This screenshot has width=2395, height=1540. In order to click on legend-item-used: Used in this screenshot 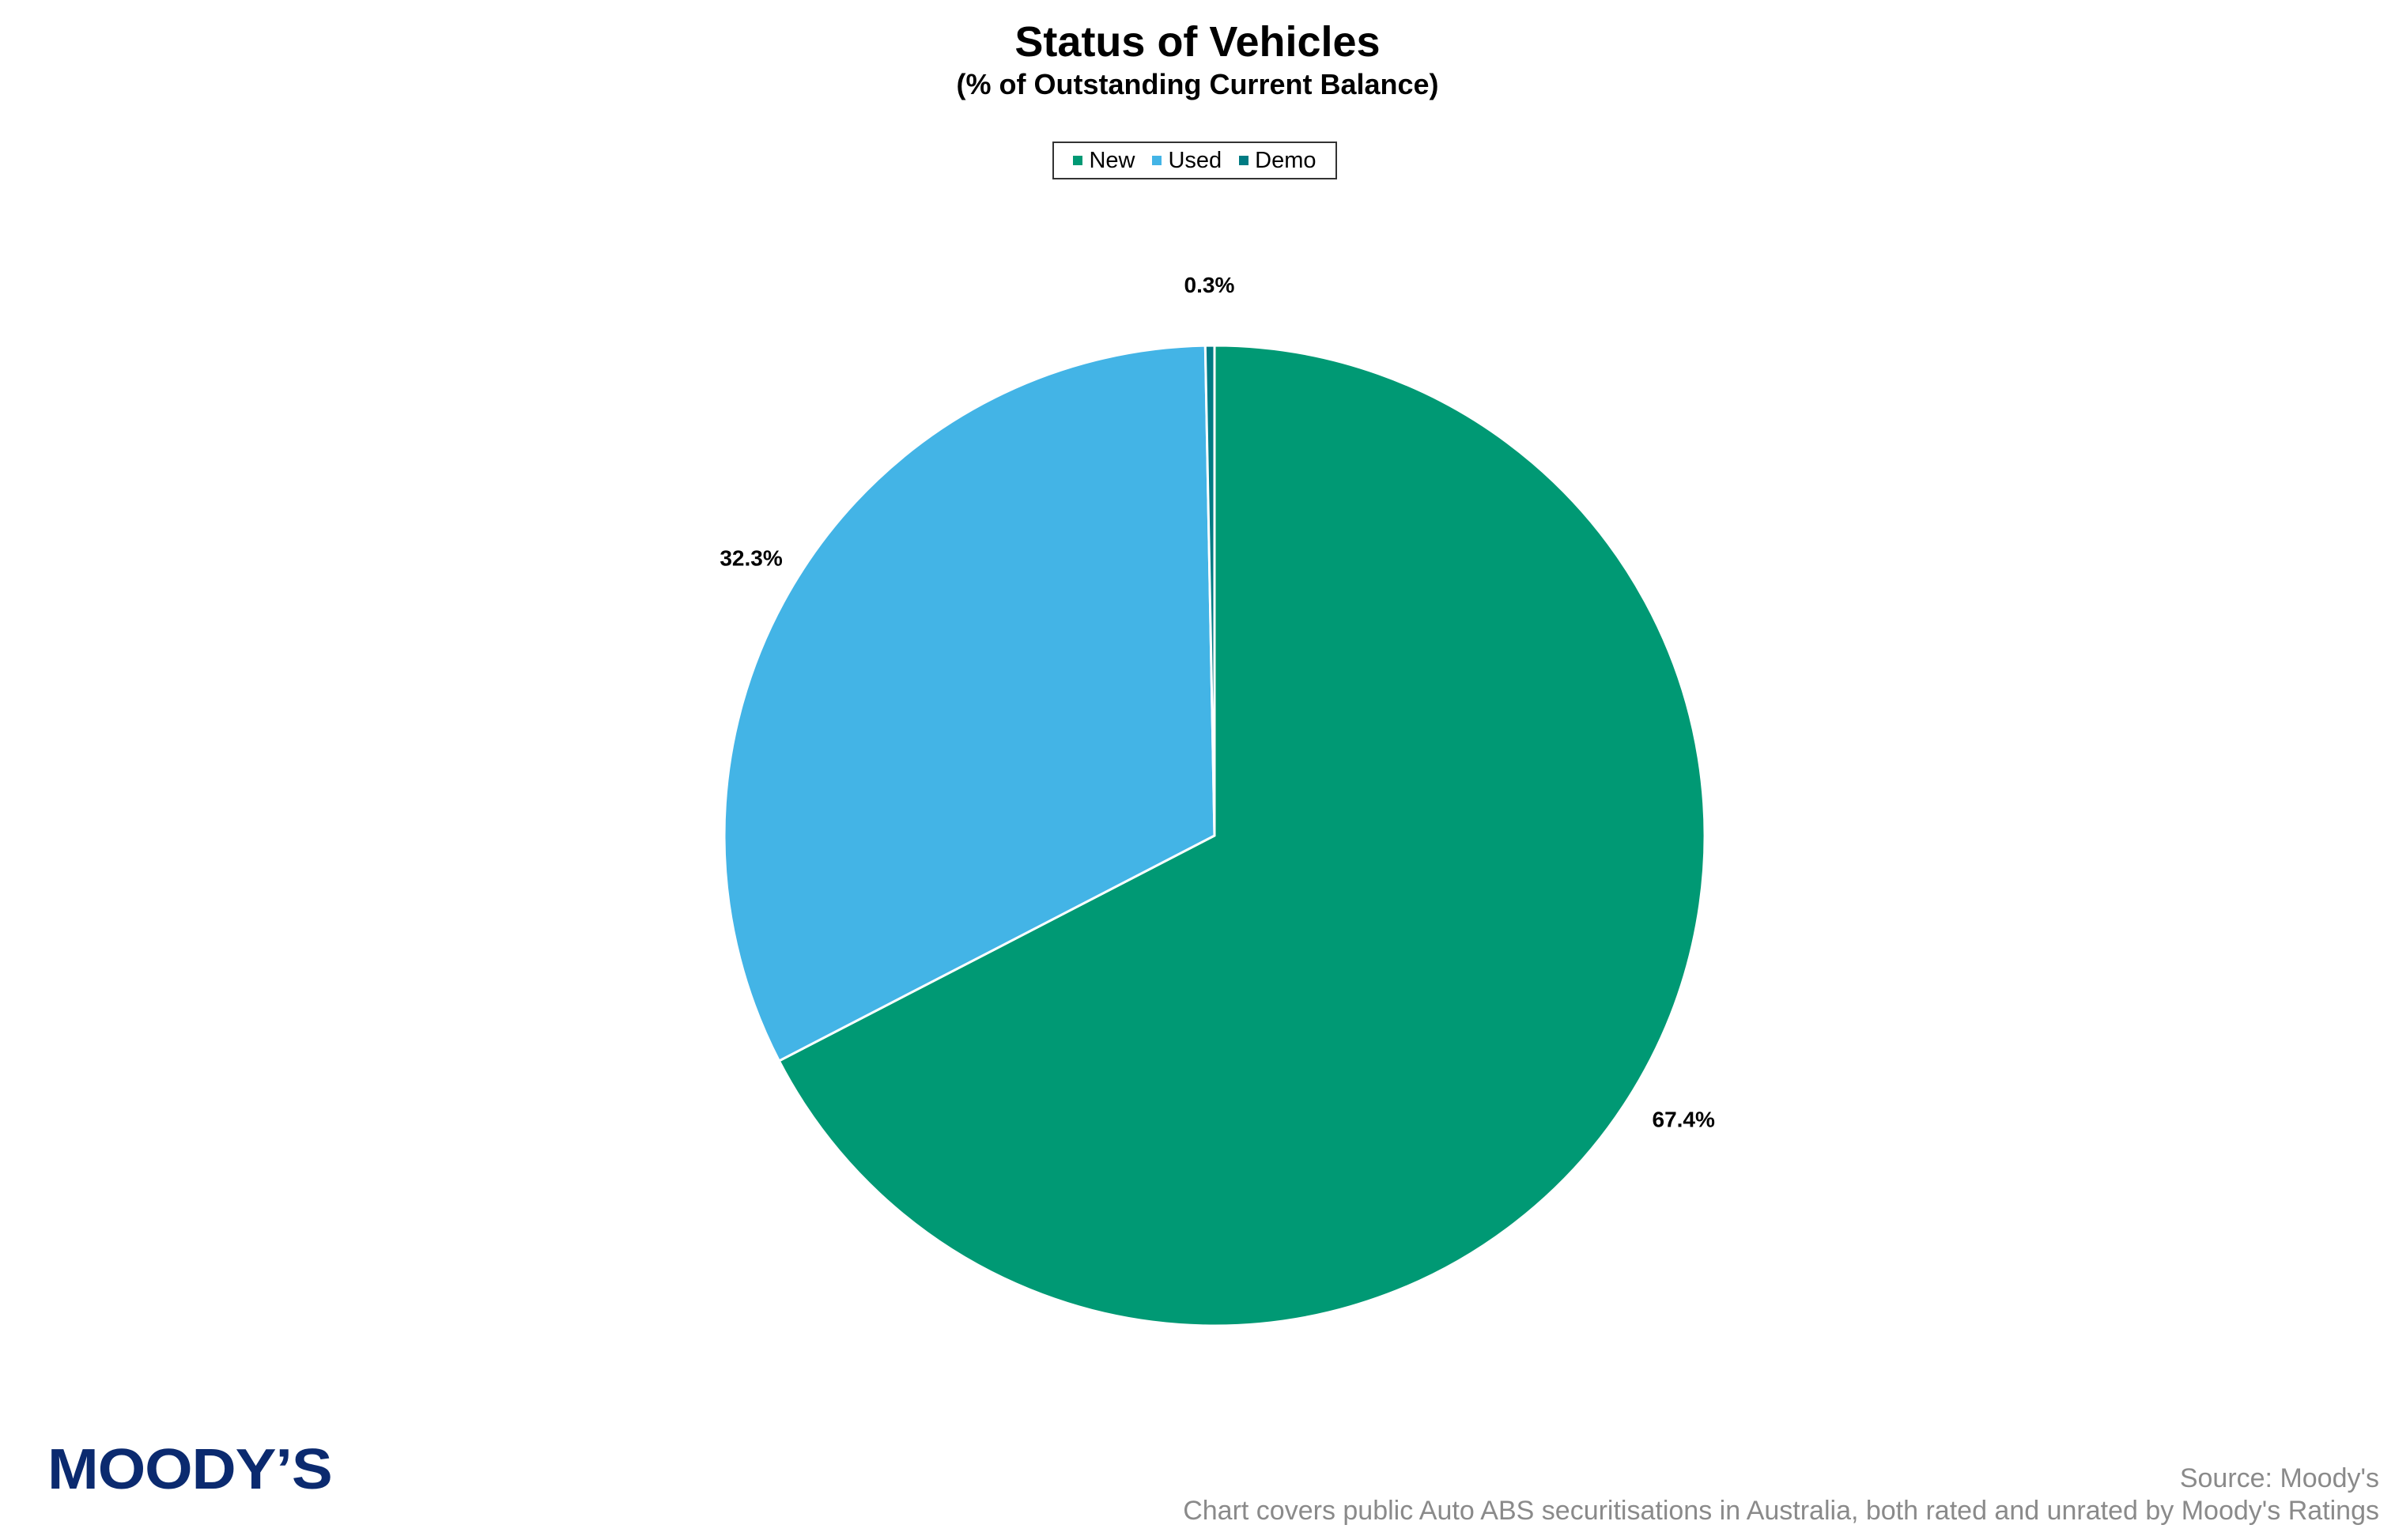, I will do `click(1187, 161)`.